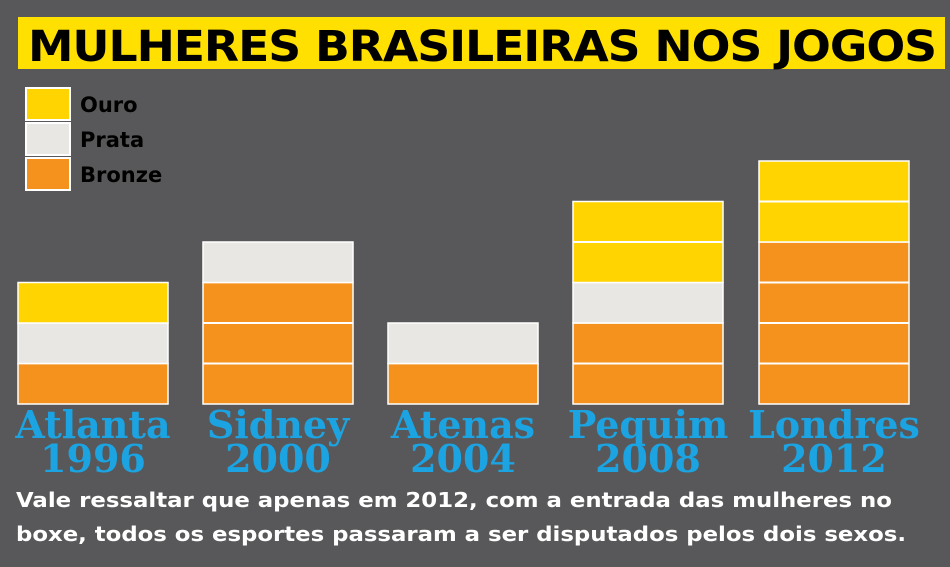  Describe the element at coordinates (112, 140) in the screenshot. I see `legend-label: Prata` at that location.